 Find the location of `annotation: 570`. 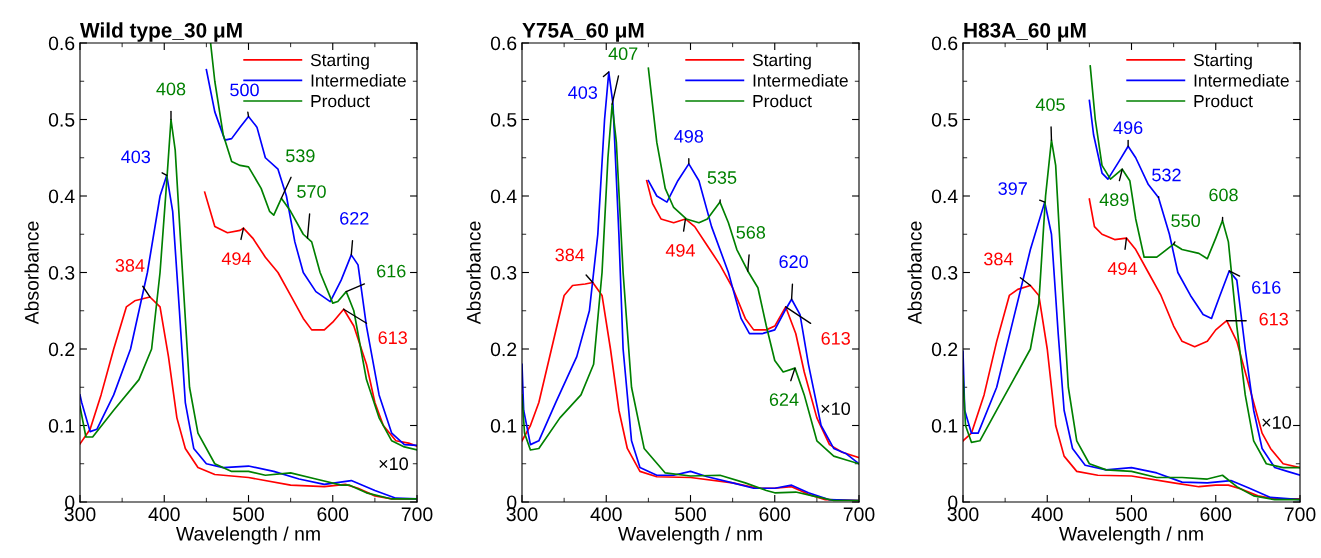

annotation: 570 is located at coordinates (311, 191).